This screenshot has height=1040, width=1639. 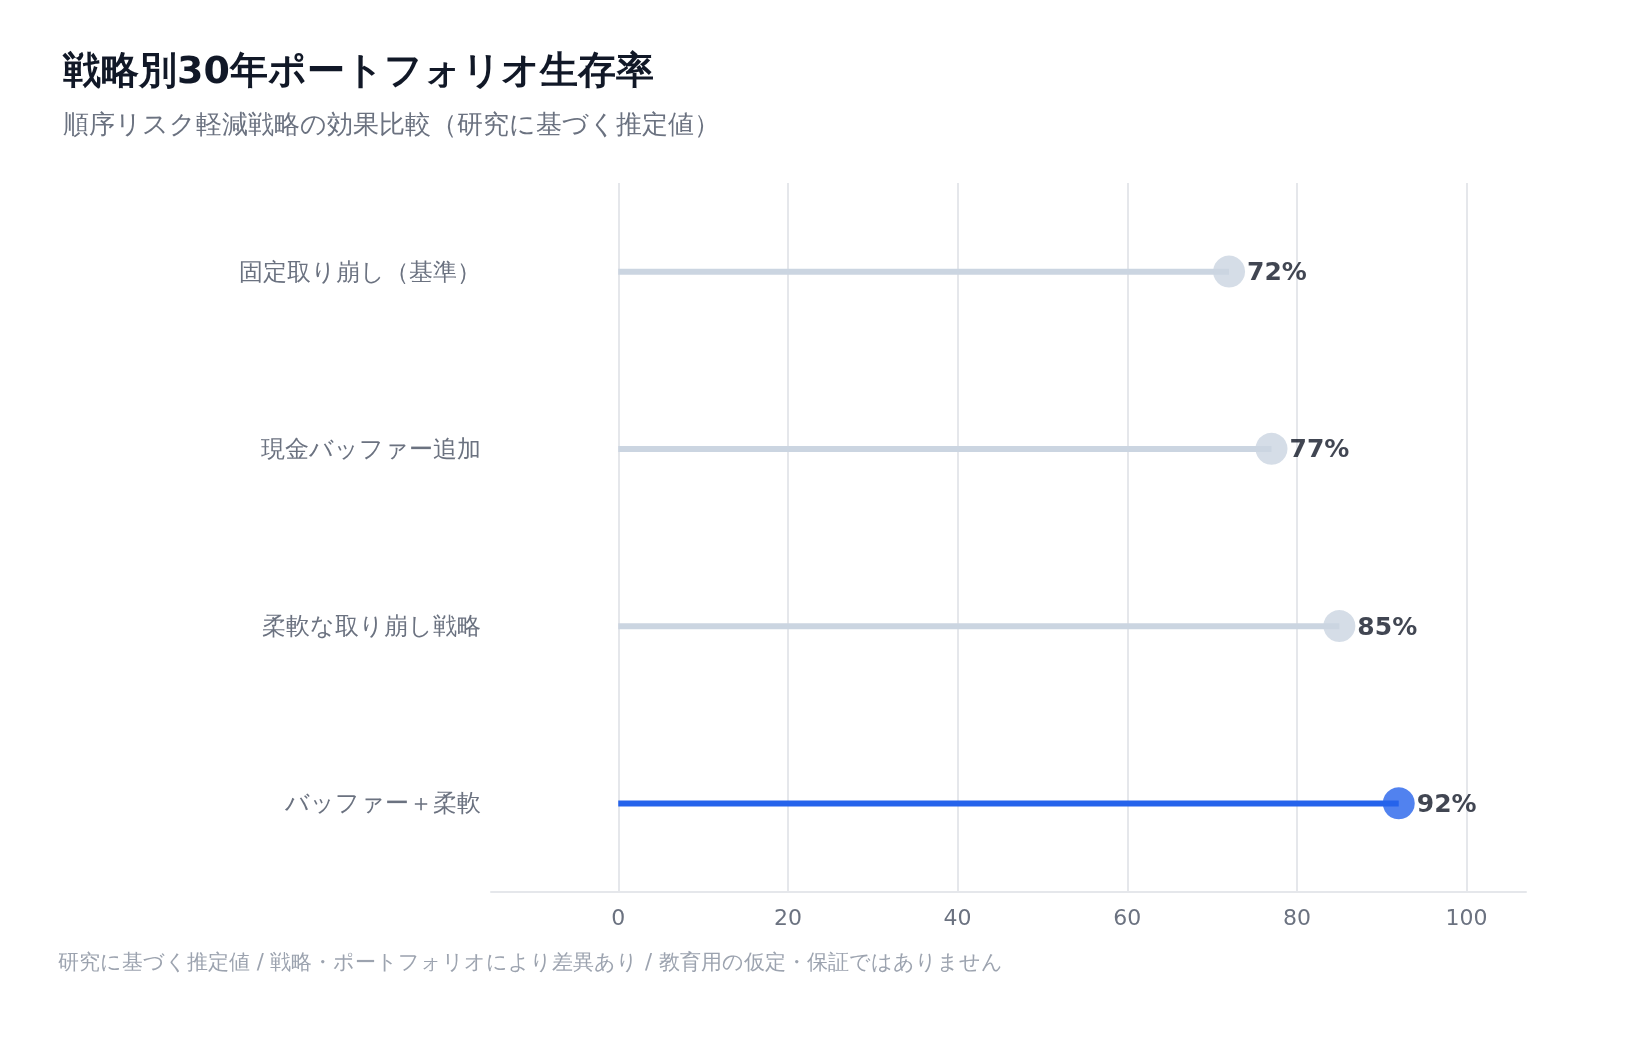 What do you see at coordinates (371, 626) in the screenshot?
I see `y-tick-label: 柔軟な取り崩し戦略` at bounding box center [371, 626].